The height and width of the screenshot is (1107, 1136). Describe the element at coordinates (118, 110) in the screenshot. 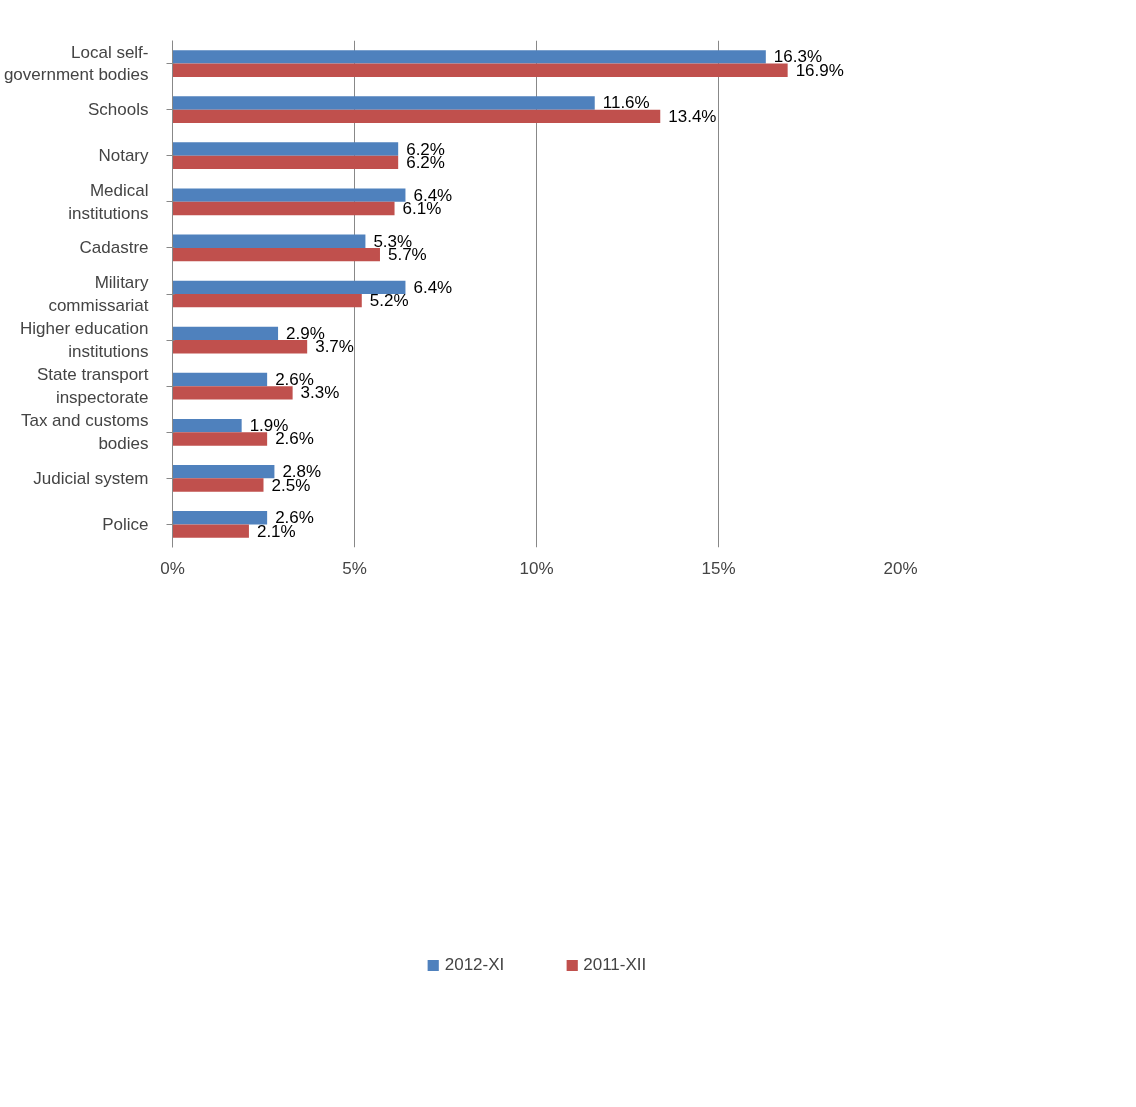

I see `y-tick-label: Schools` at that location.